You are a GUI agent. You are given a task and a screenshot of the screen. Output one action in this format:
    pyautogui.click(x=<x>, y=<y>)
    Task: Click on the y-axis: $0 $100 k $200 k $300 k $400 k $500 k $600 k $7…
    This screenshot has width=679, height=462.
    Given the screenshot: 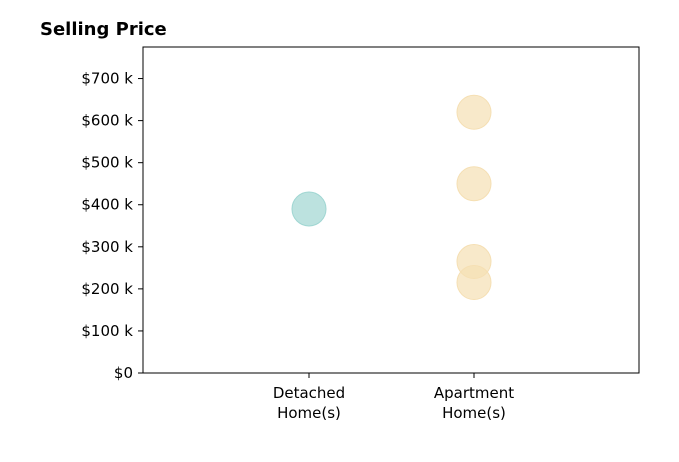 What is the action you would take?
    pyautogui.click(x=112, y=226)
    